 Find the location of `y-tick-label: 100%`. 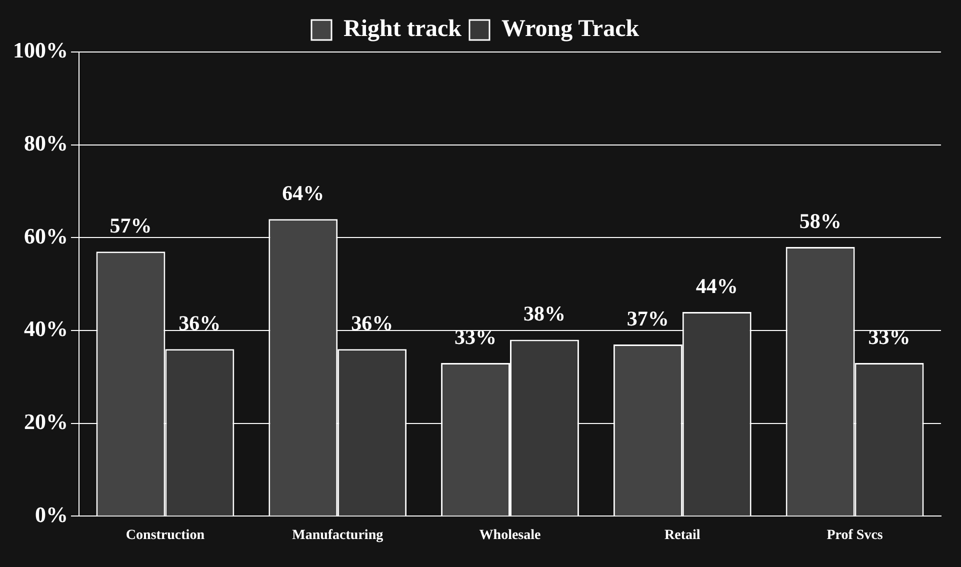

y-tick-label: 100% is located at coordinates (40, 50).